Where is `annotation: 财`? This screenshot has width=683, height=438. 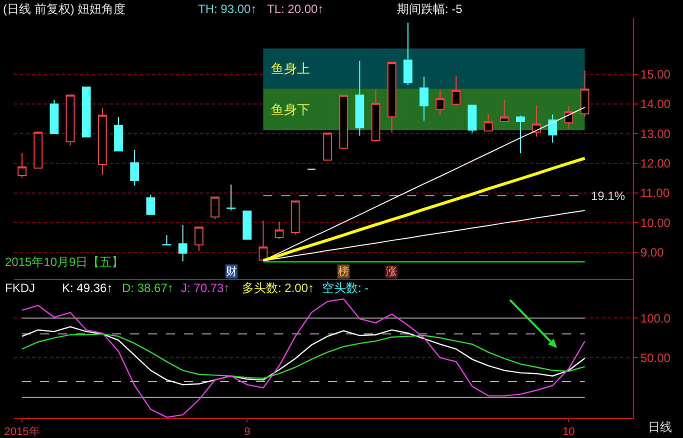
annotation: 财 is located at coordinates (231, 271).